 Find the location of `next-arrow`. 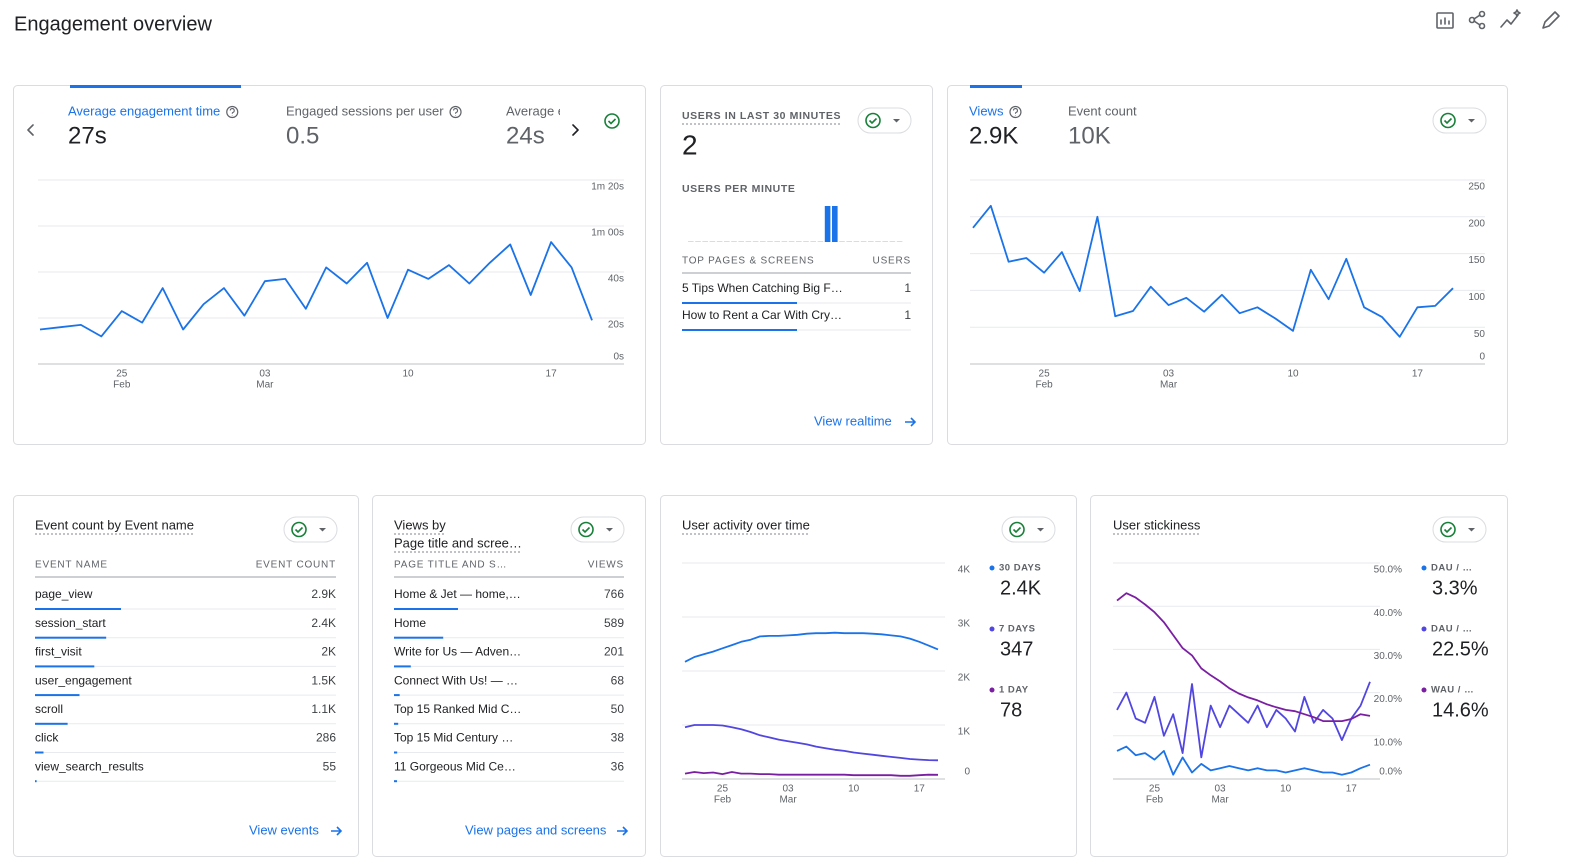

next-arrow is located at coordinates (575, 130).